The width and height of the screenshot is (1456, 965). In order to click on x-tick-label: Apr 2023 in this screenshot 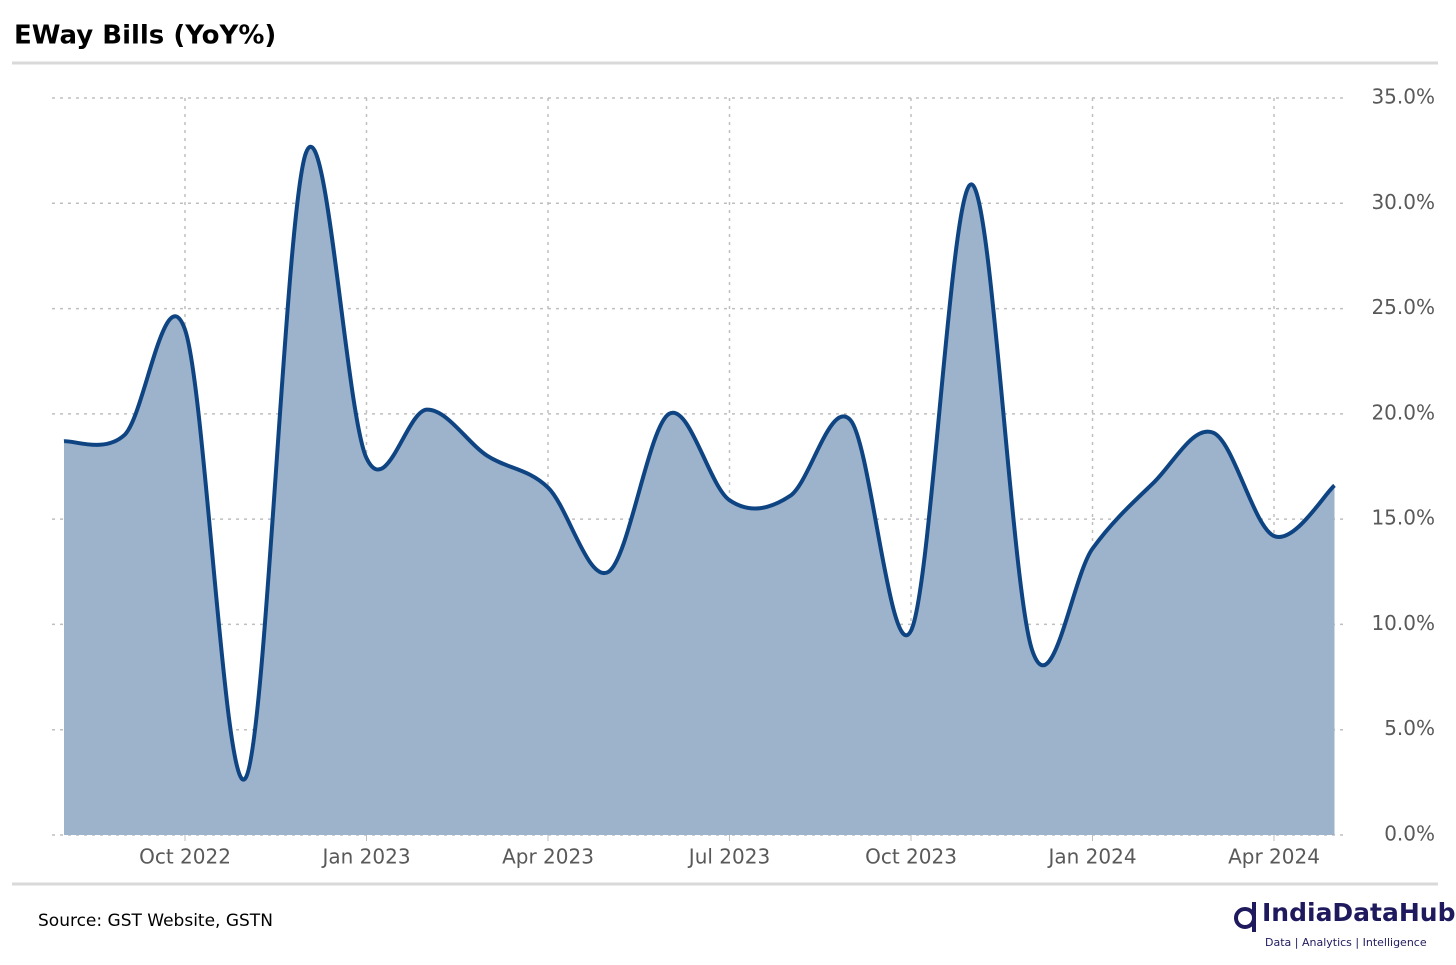, I will do `click(548, 857)`.